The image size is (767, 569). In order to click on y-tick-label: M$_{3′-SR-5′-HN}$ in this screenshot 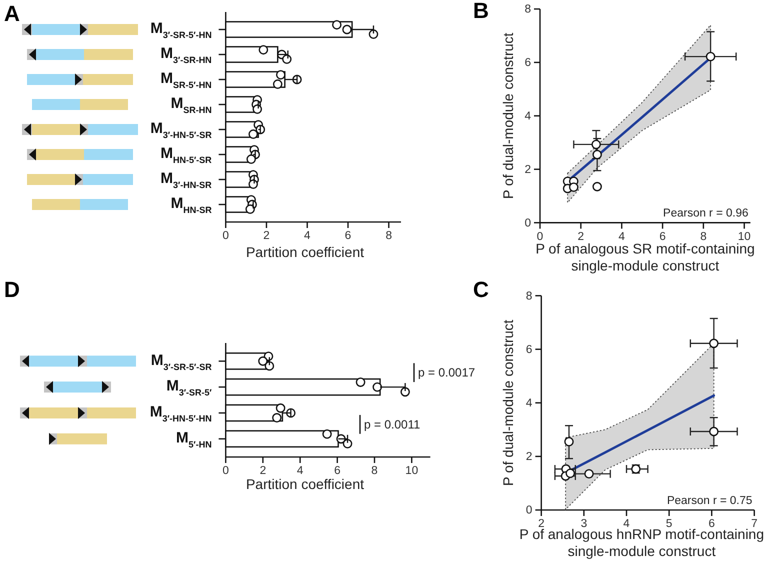, I will do `click(181, 30)`.